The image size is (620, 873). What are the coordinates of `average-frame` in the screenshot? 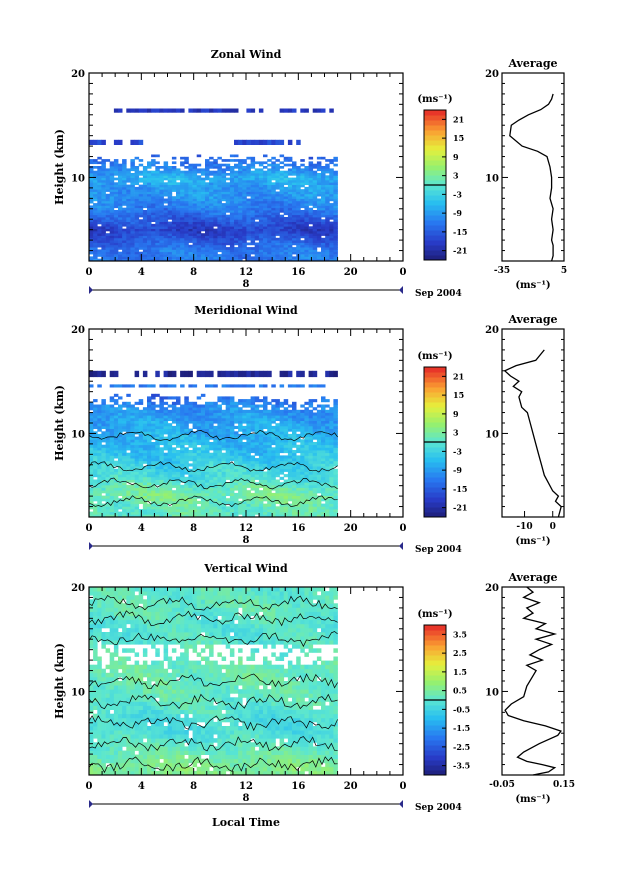 It's located at (533, 167).